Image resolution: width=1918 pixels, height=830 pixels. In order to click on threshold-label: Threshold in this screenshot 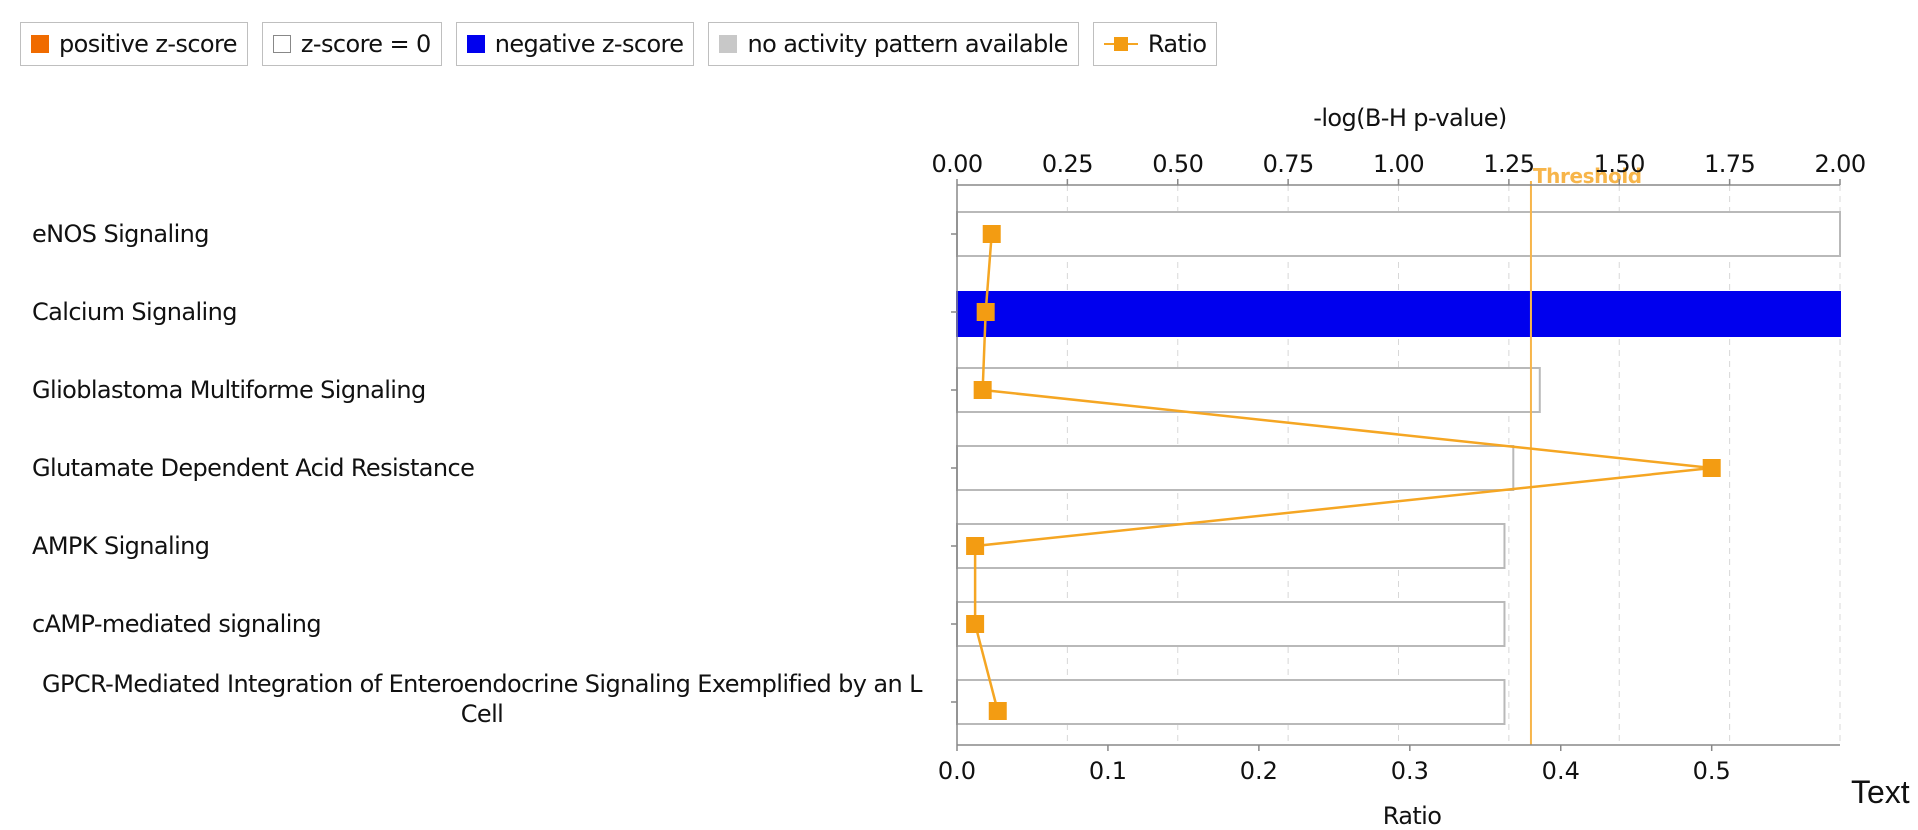, I will do `click(1587, 176)`.